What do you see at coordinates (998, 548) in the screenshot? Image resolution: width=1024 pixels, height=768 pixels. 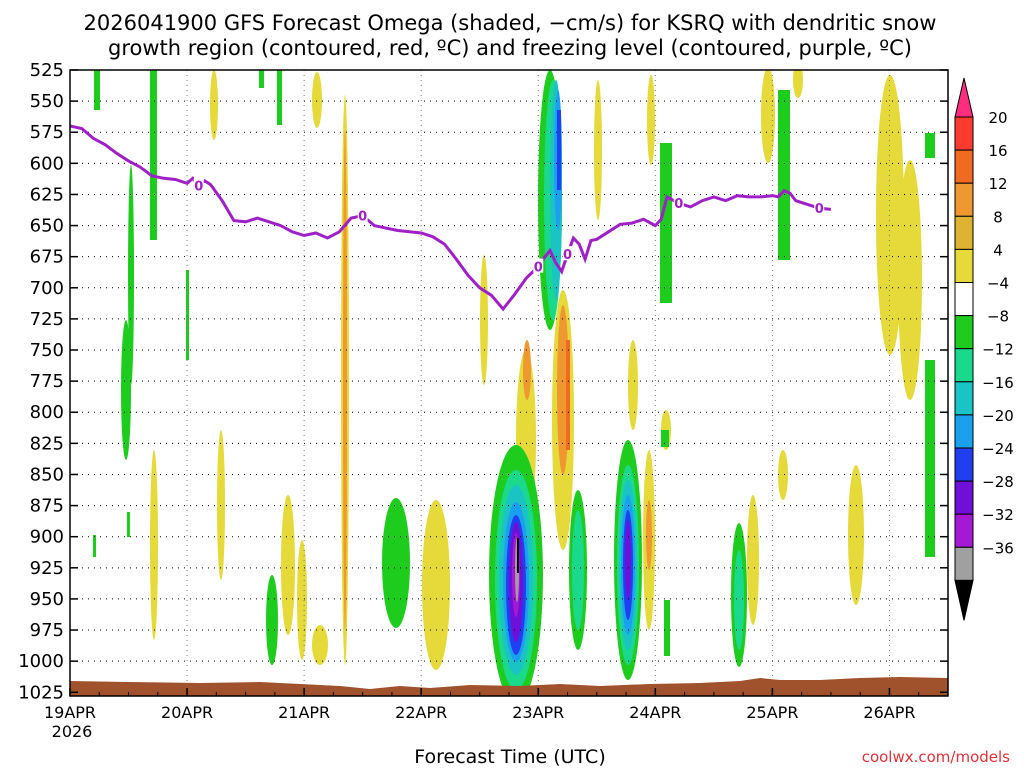 I see `colorbar-label: −36` at bounding box center [998, 548].